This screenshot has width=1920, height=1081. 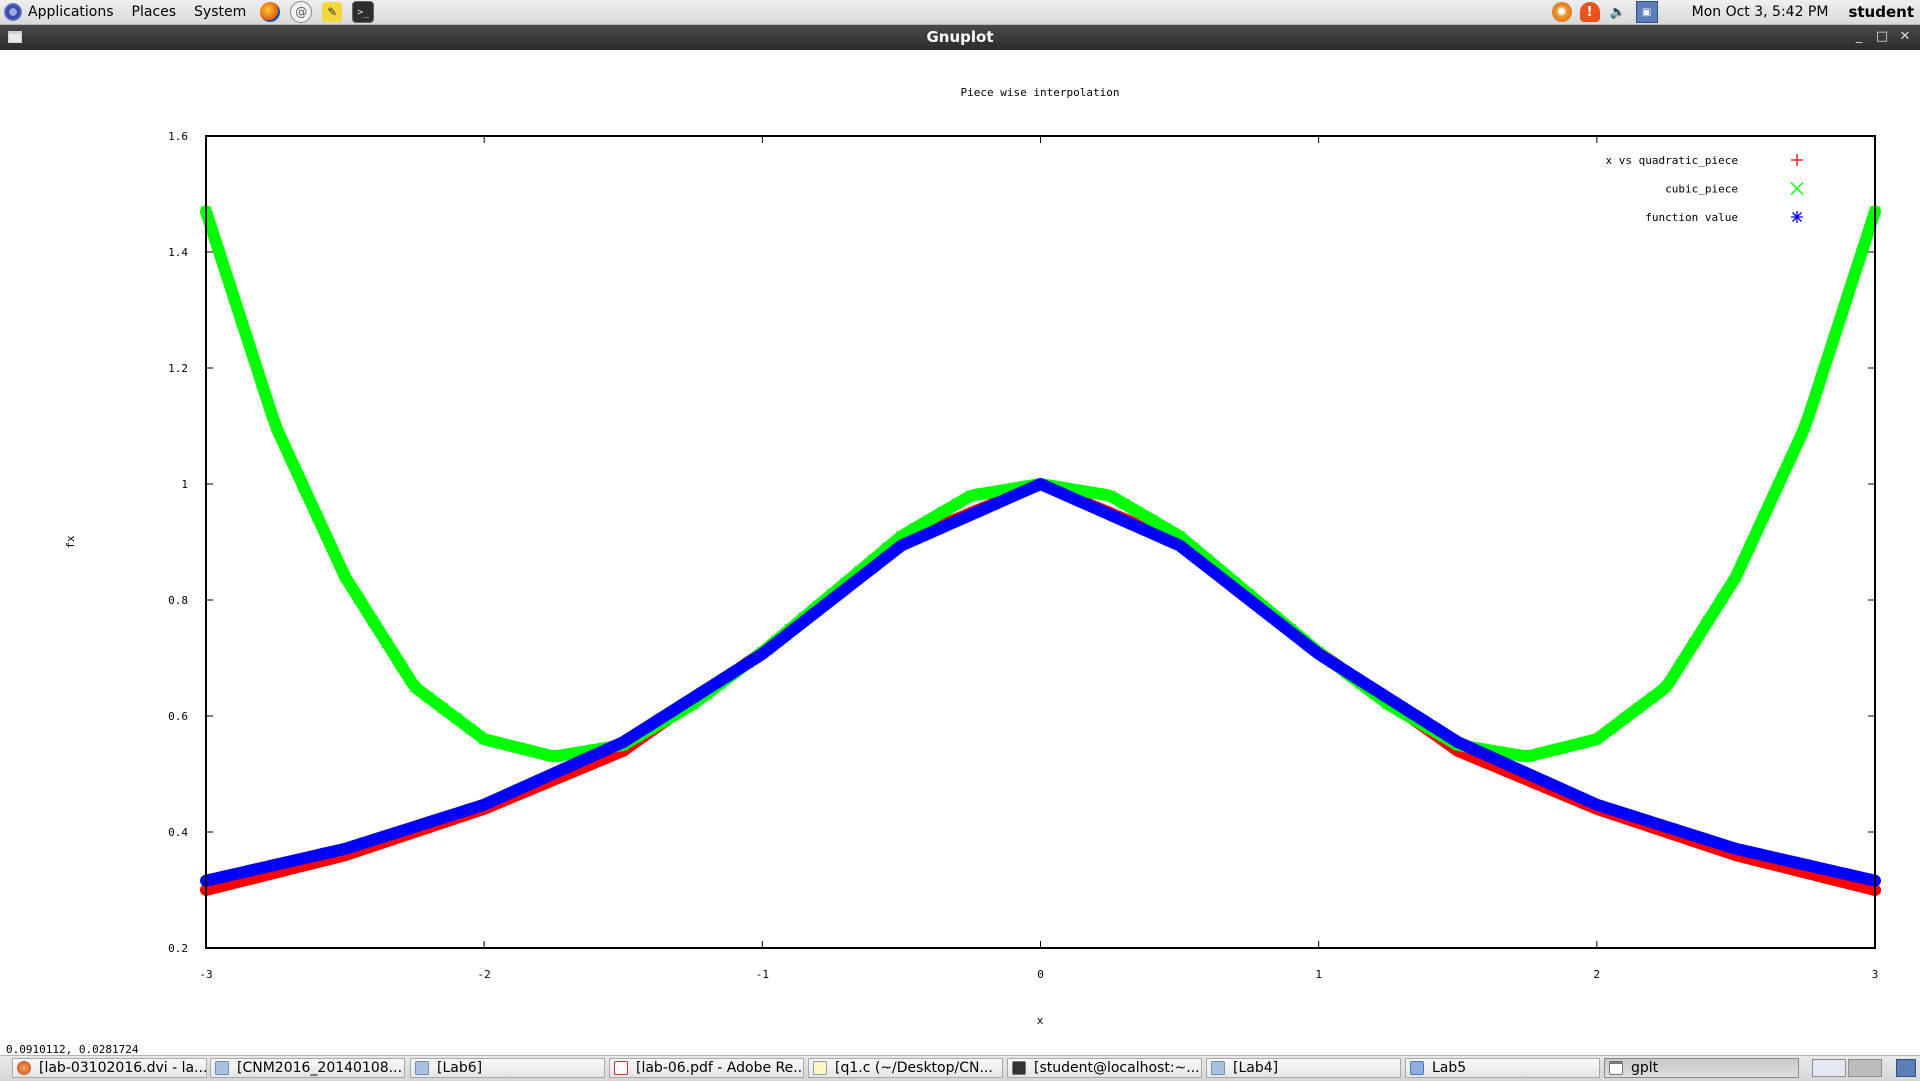 What do you see at coordinates (1882, 36) in the screenshot?
I see `maximize-icon: □` at bounding box center [1882, 36].